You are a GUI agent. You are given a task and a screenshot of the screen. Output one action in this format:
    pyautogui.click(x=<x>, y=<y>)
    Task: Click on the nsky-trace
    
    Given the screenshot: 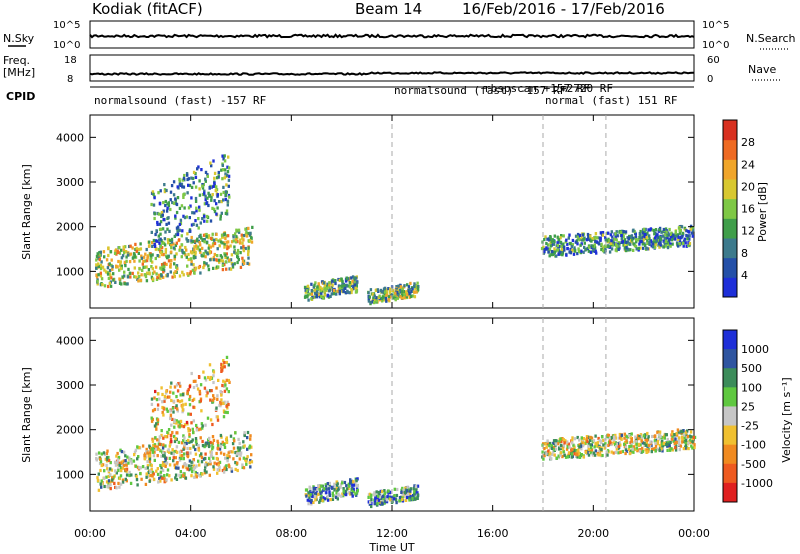 What is the action you would take?
    pyautogui.click(x=392, y=36)
    